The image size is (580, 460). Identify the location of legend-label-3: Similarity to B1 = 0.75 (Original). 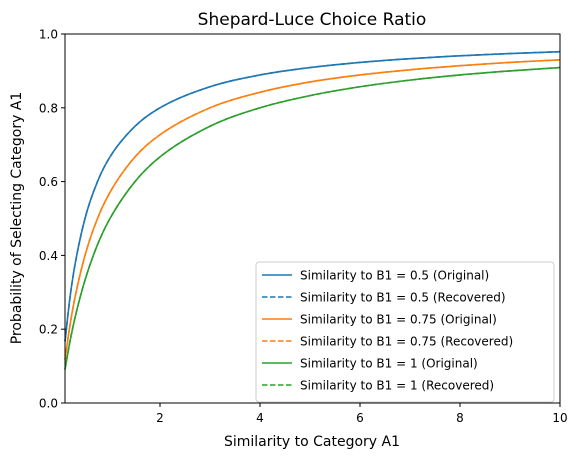
(398, 320).